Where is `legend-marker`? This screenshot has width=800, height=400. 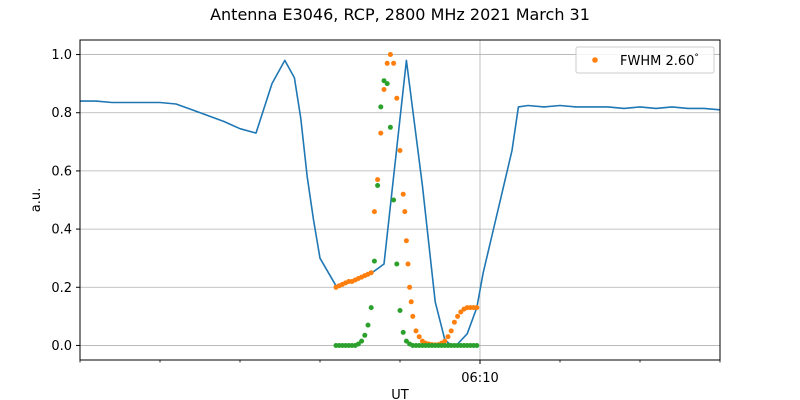 legend-marker is located at coordinates (595, 60).